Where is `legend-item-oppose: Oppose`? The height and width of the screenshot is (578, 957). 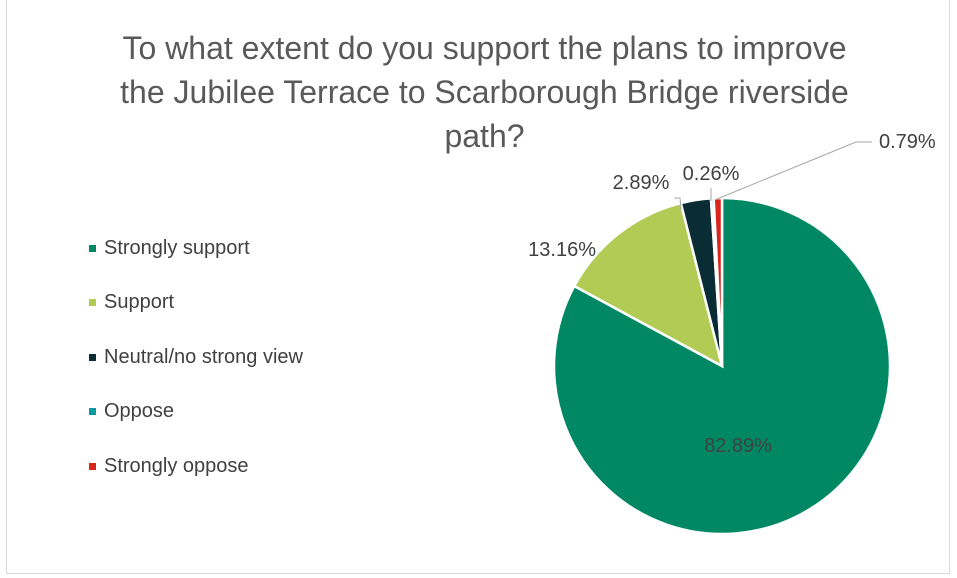
legend-item-oppose: Oppose is located at coordinates (131, 411).